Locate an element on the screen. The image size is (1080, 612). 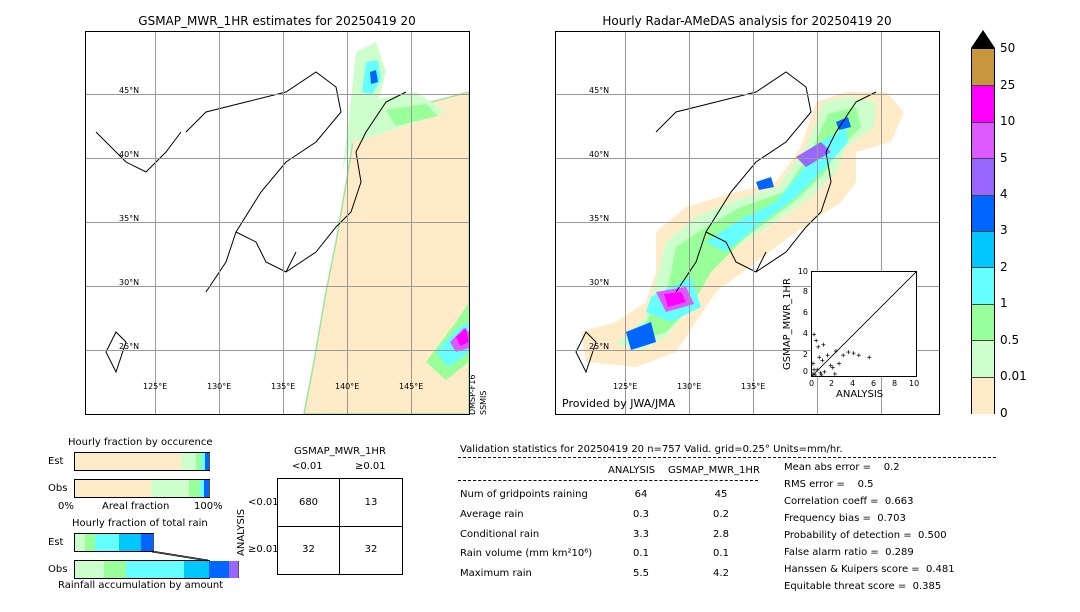
occurrence-axis-right: 100% is located at coordinates (208, 506).